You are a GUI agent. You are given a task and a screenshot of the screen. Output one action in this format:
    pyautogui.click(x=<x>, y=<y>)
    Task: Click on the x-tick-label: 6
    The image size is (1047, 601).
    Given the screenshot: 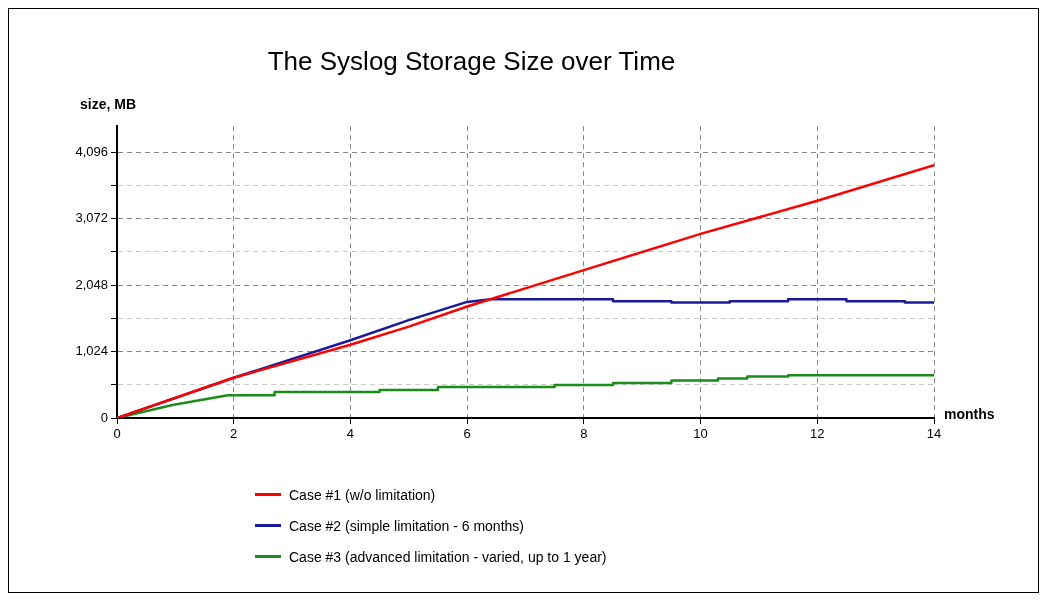 What is the action you would take?
    pyautogui.click(x=467, y=434)
    